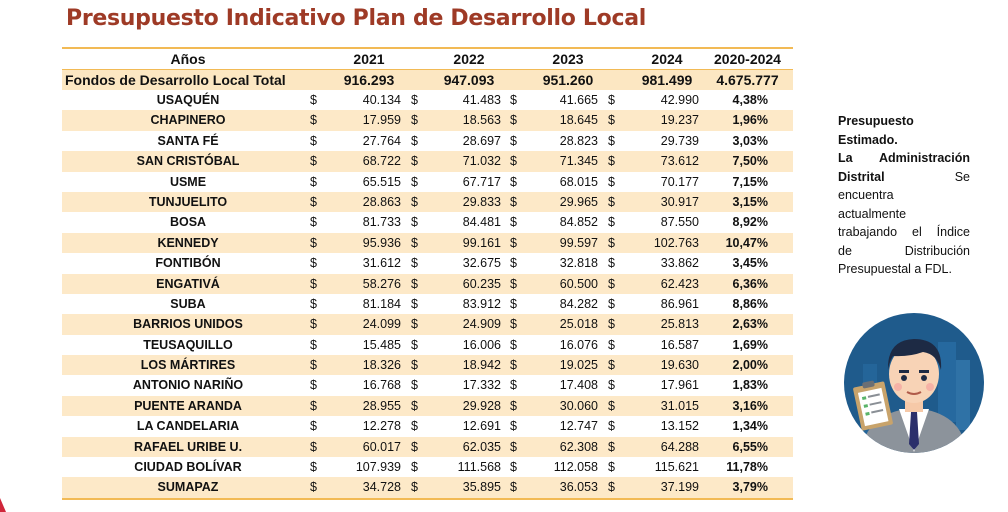 This screenshot has height=512, width=1008. What do you see at coordinates (427, 100) in the screenshot?
I see `table-row: USAQUÉN $40.134 $41.483 $41.665 $42.990 4,38%` at bounding box center [427, 100].